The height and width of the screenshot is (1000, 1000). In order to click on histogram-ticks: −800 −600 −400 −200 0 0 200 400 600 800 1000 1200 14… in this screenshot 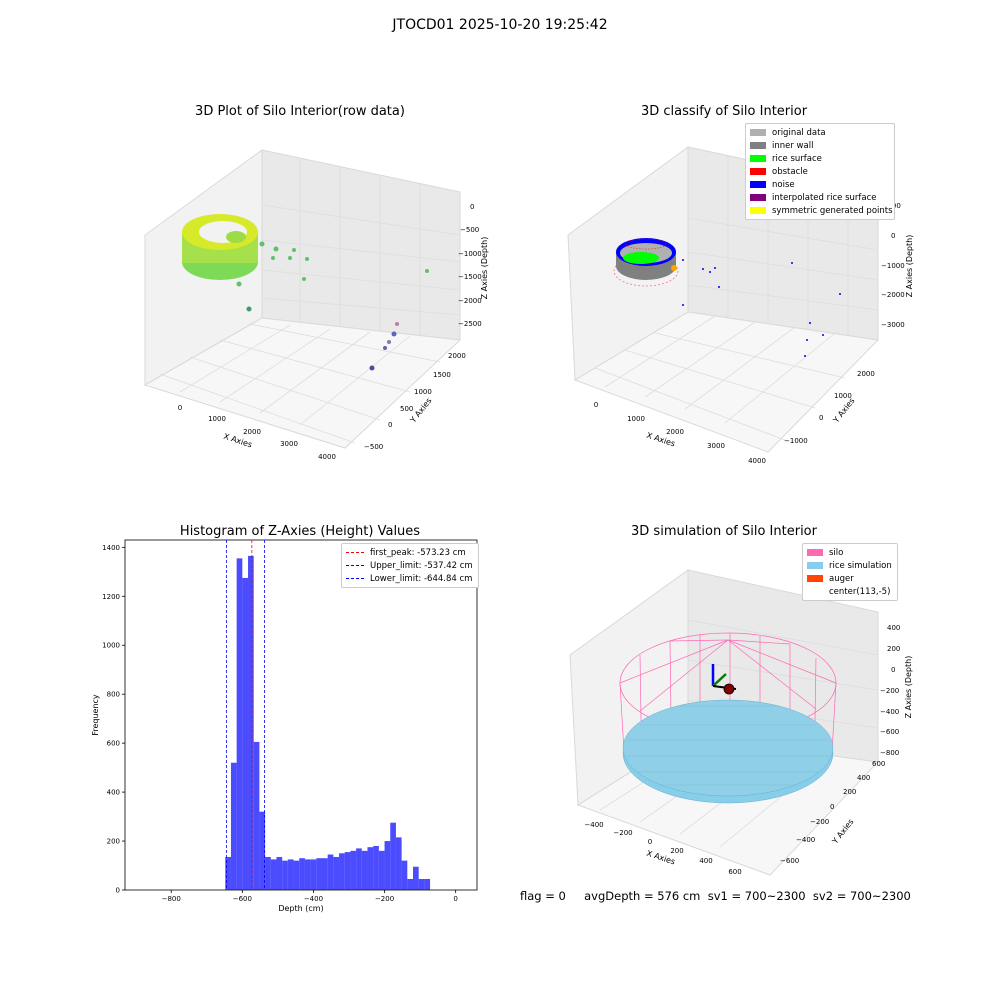, I will do `click(280, 723)`.